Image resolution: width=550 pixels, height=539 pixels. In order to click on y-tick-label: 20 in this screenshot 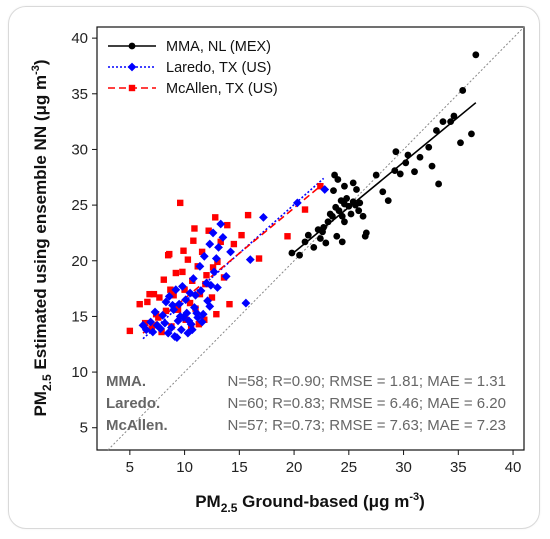, I will do `click(79, 261)`.